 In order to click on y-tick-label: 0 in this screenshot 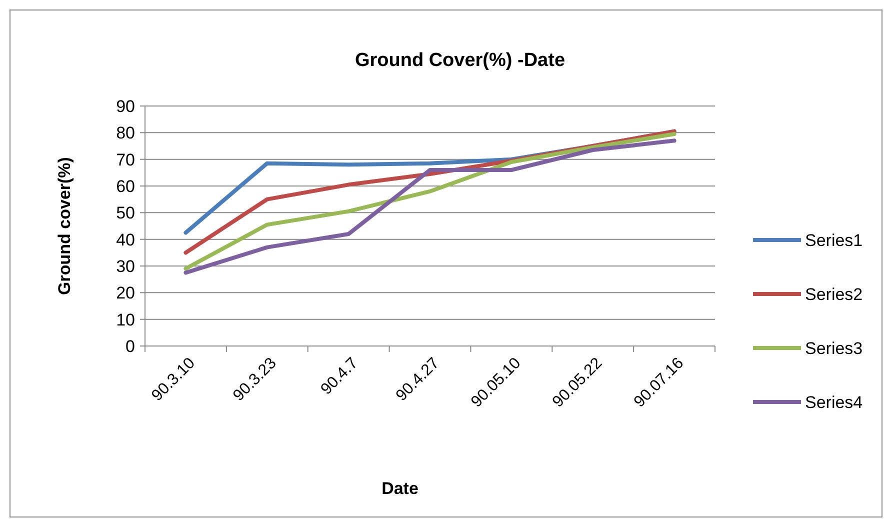, I will do `click(130, 346)`.